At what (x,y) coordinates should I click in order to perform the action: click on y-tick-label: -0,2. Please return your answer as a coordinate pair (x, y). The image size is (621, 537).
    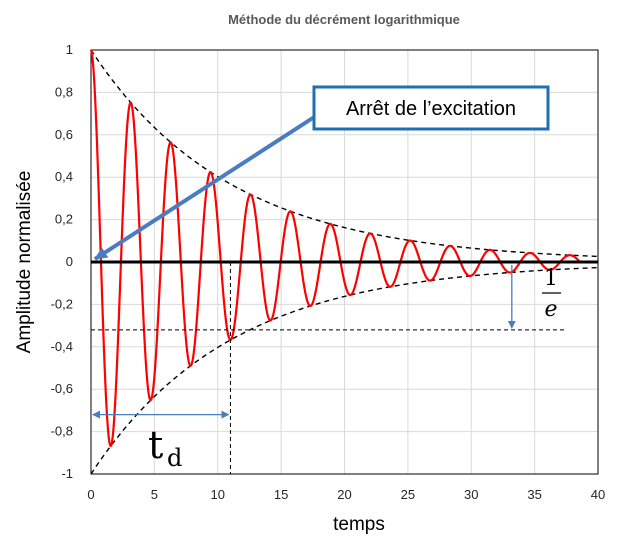
    Looking at the image, I should click on (62, 303).